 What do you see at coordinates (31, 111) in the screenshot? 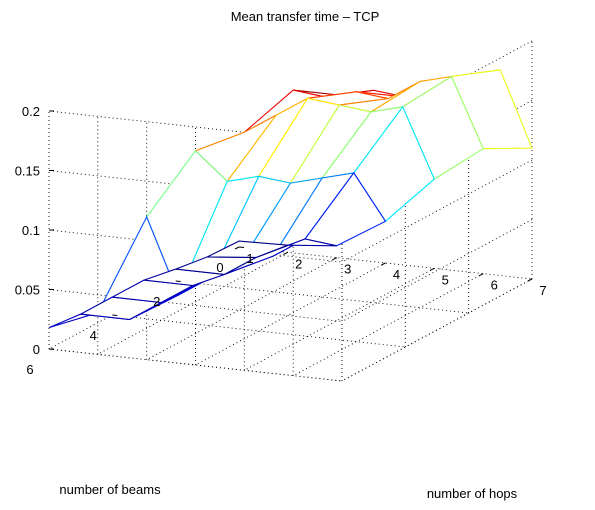
I see `z-tick-label: 0.2` at bounding box center [31, 111].